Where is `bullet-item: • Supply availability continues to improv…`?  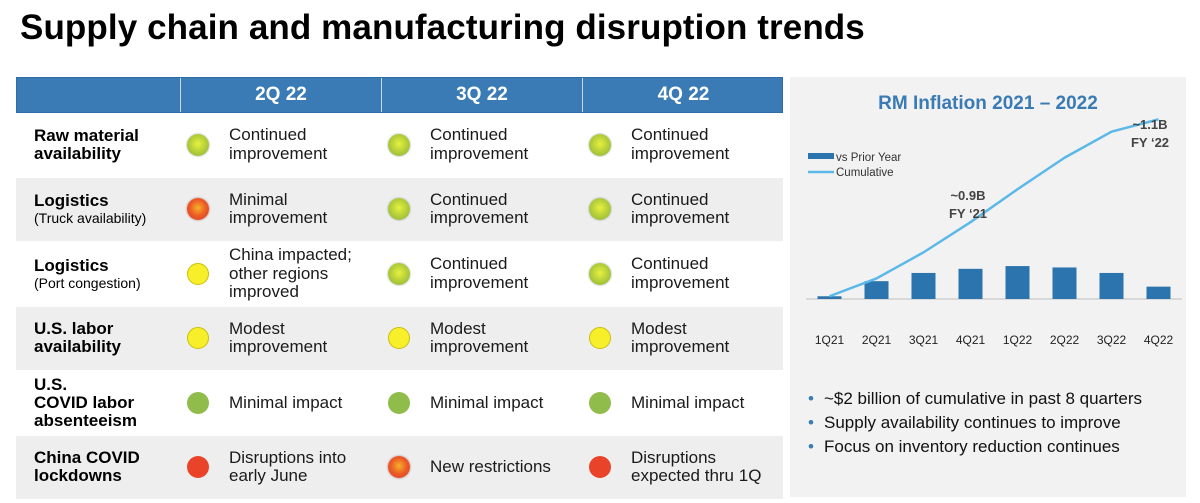 bullet-item: • Supply availability continues to improv… is located at coordinates (975, 423).